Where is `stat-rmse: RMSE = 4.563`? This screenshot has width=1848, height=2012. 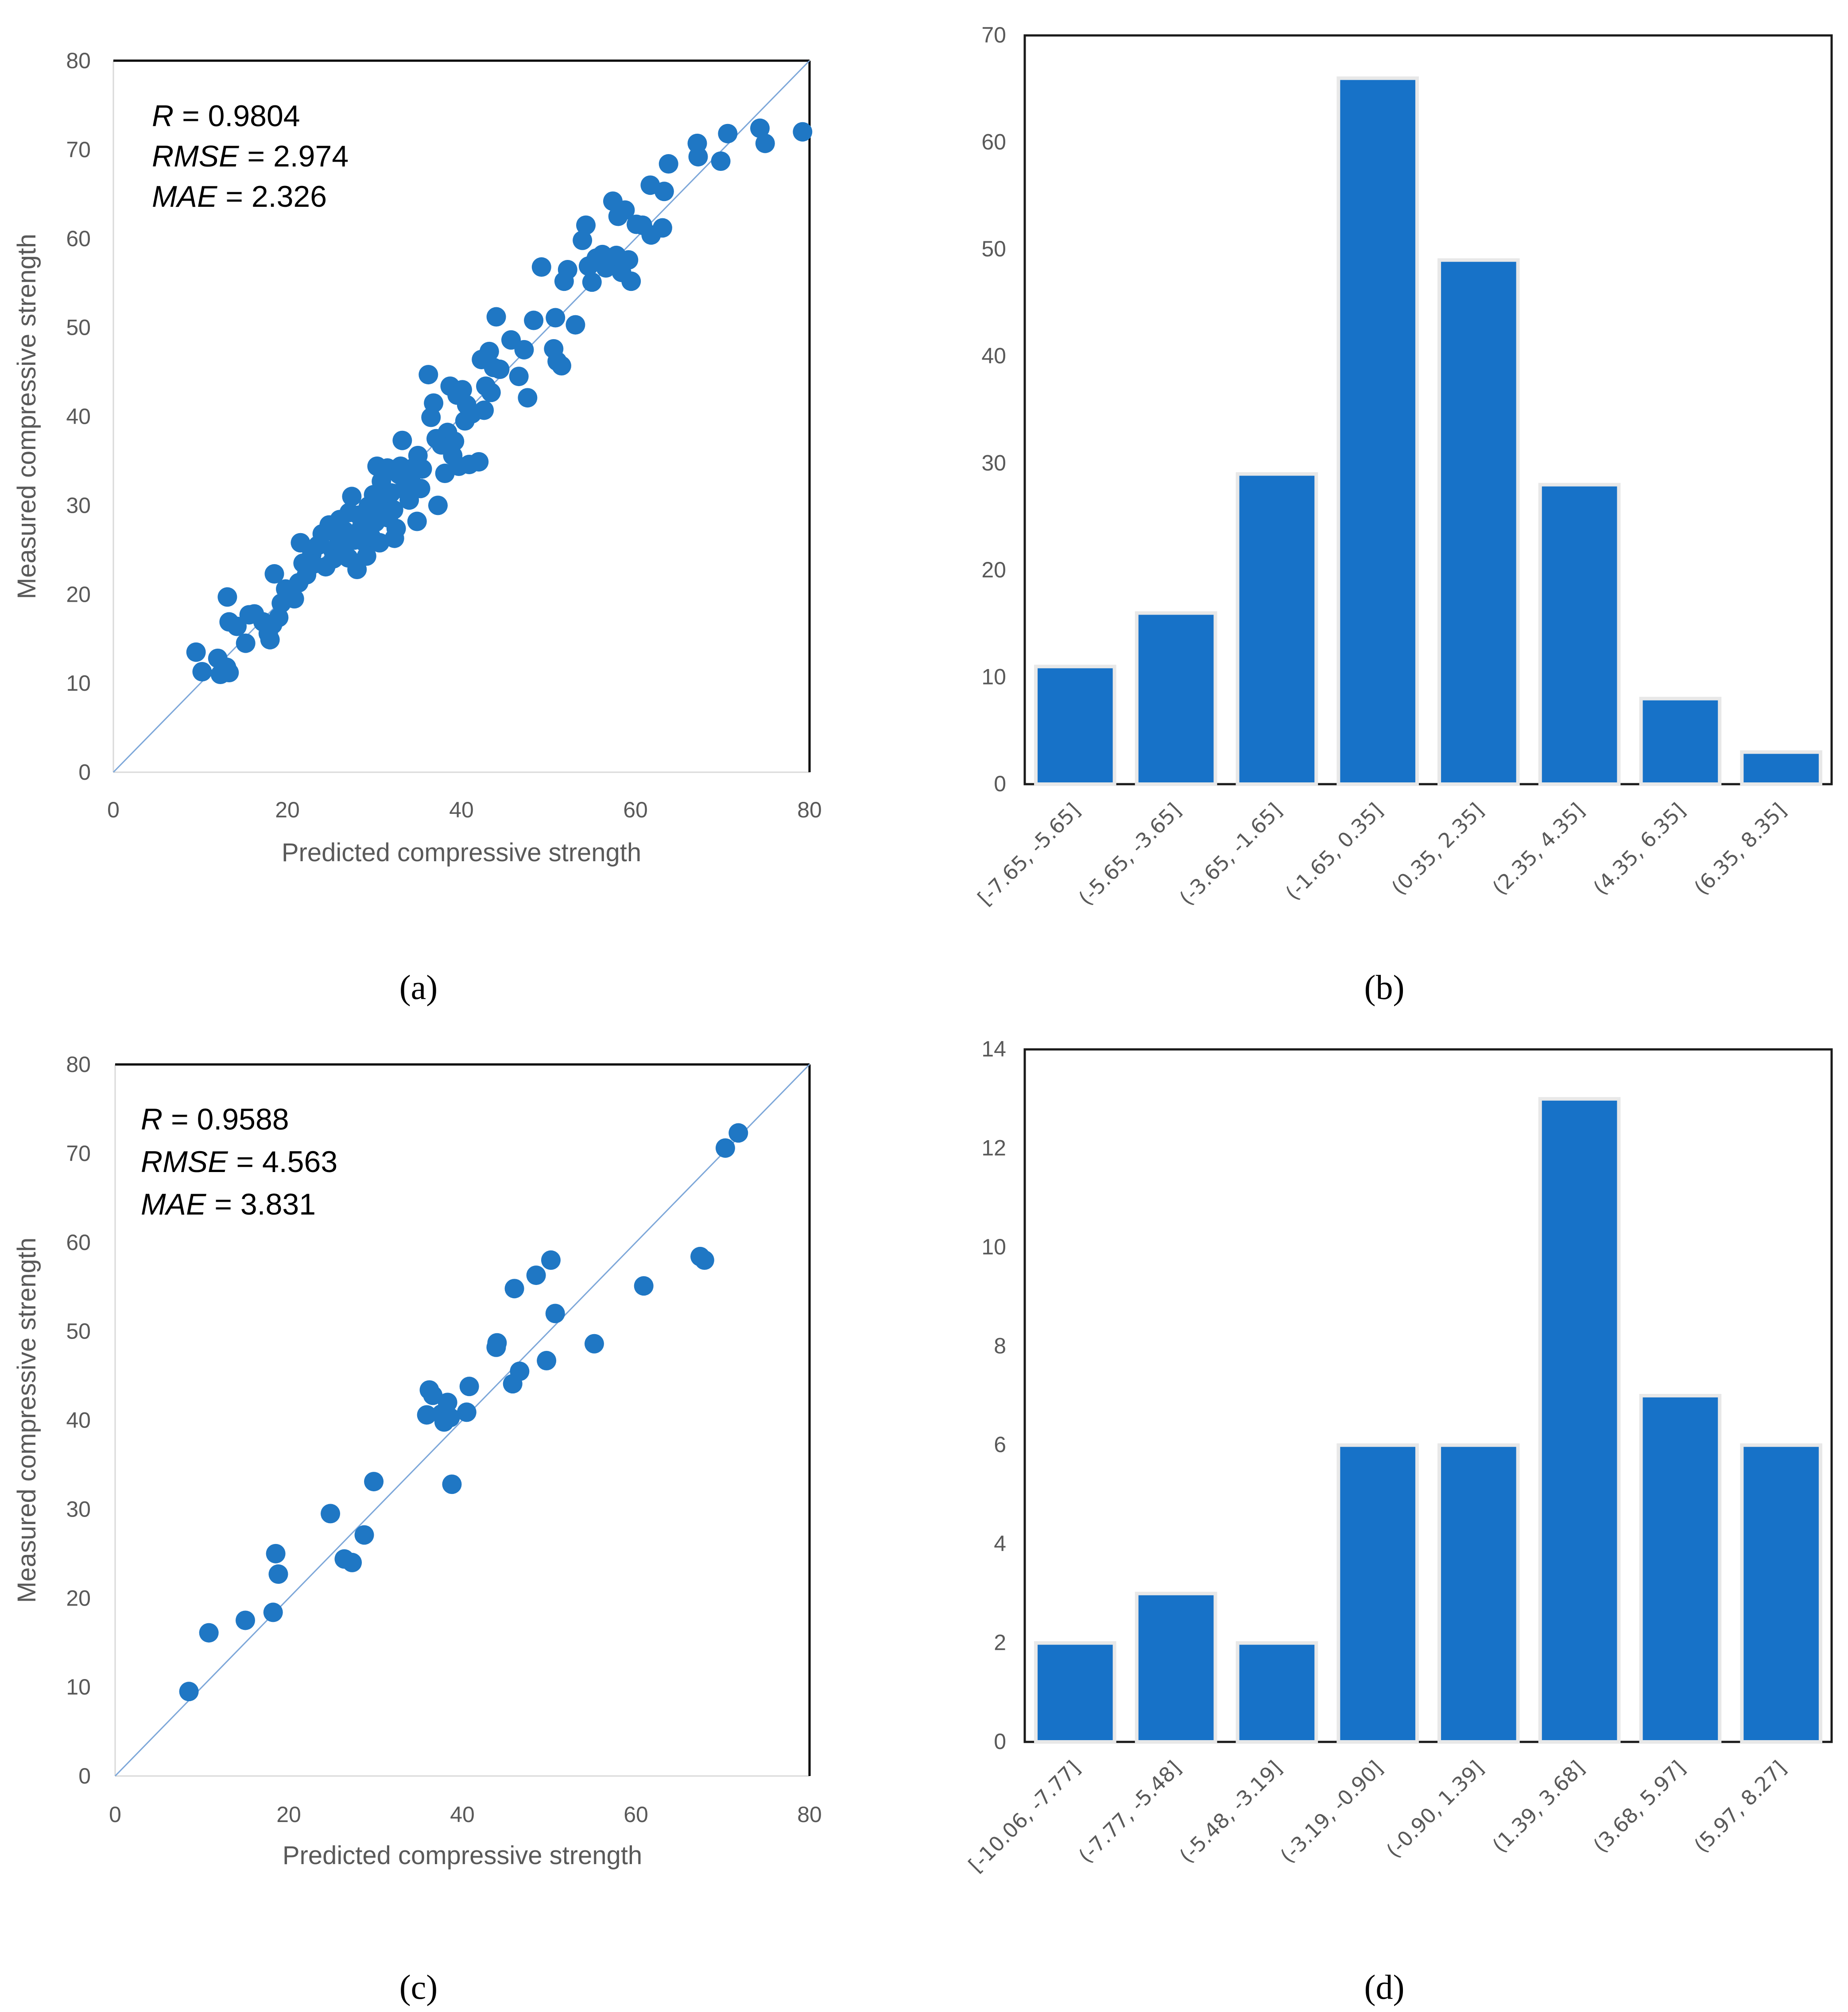 stat-rmse: RMSE = 4.563 is located at coordinates (239, 1162).